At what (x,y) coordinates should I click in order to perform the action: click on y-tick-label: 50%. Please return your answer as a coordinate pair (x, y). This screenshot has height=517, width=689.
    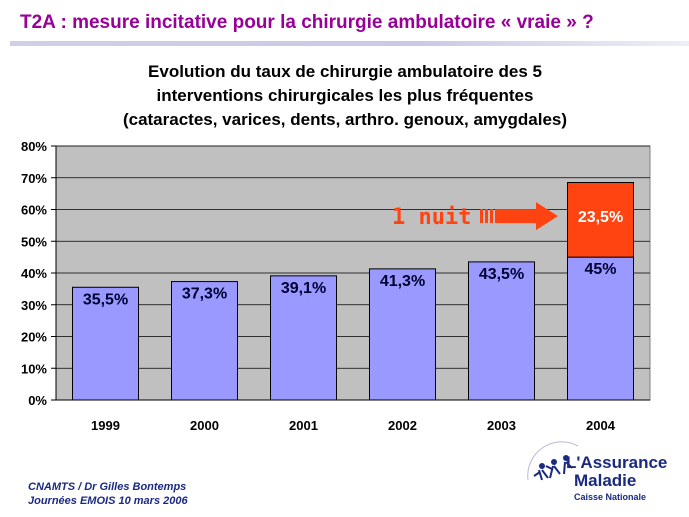
    Looking at the image, I should click on (34, 241).